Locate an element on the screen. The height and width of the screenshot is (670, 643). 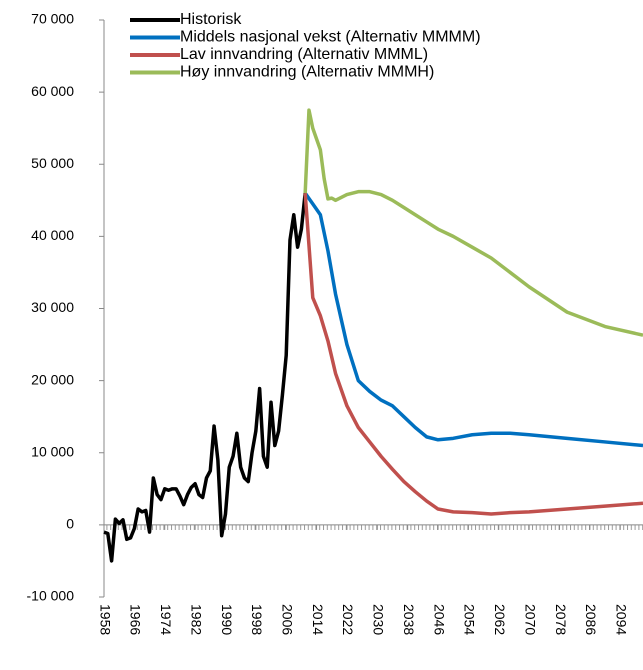
x-tick-label: 1990 is located at coordinates (227, 619).